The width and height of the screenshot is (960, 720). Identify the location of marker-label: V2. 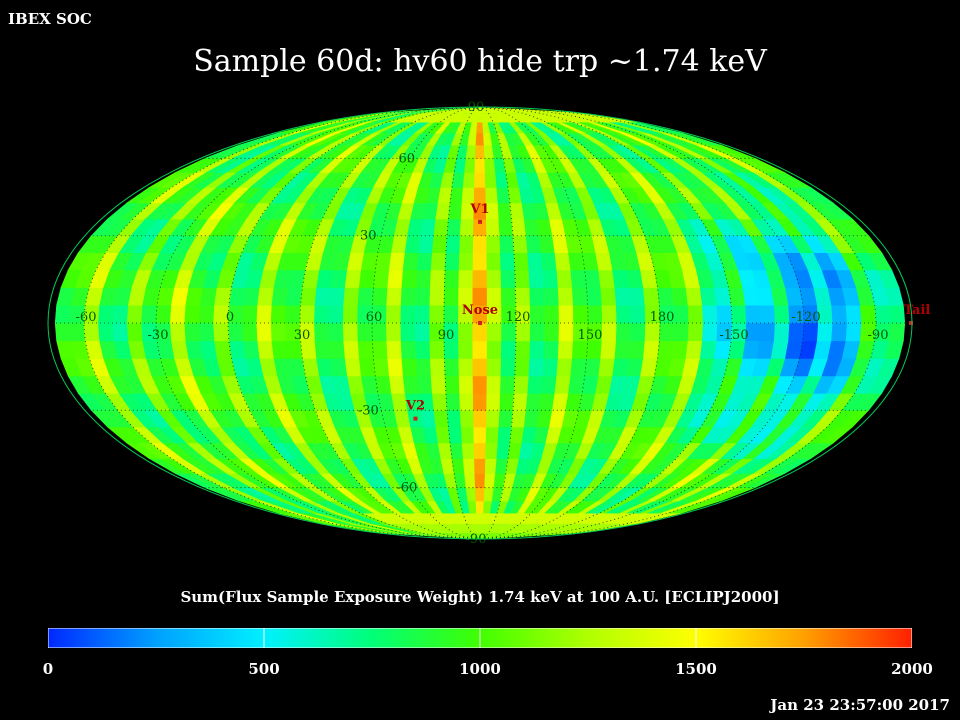
(415, 406).